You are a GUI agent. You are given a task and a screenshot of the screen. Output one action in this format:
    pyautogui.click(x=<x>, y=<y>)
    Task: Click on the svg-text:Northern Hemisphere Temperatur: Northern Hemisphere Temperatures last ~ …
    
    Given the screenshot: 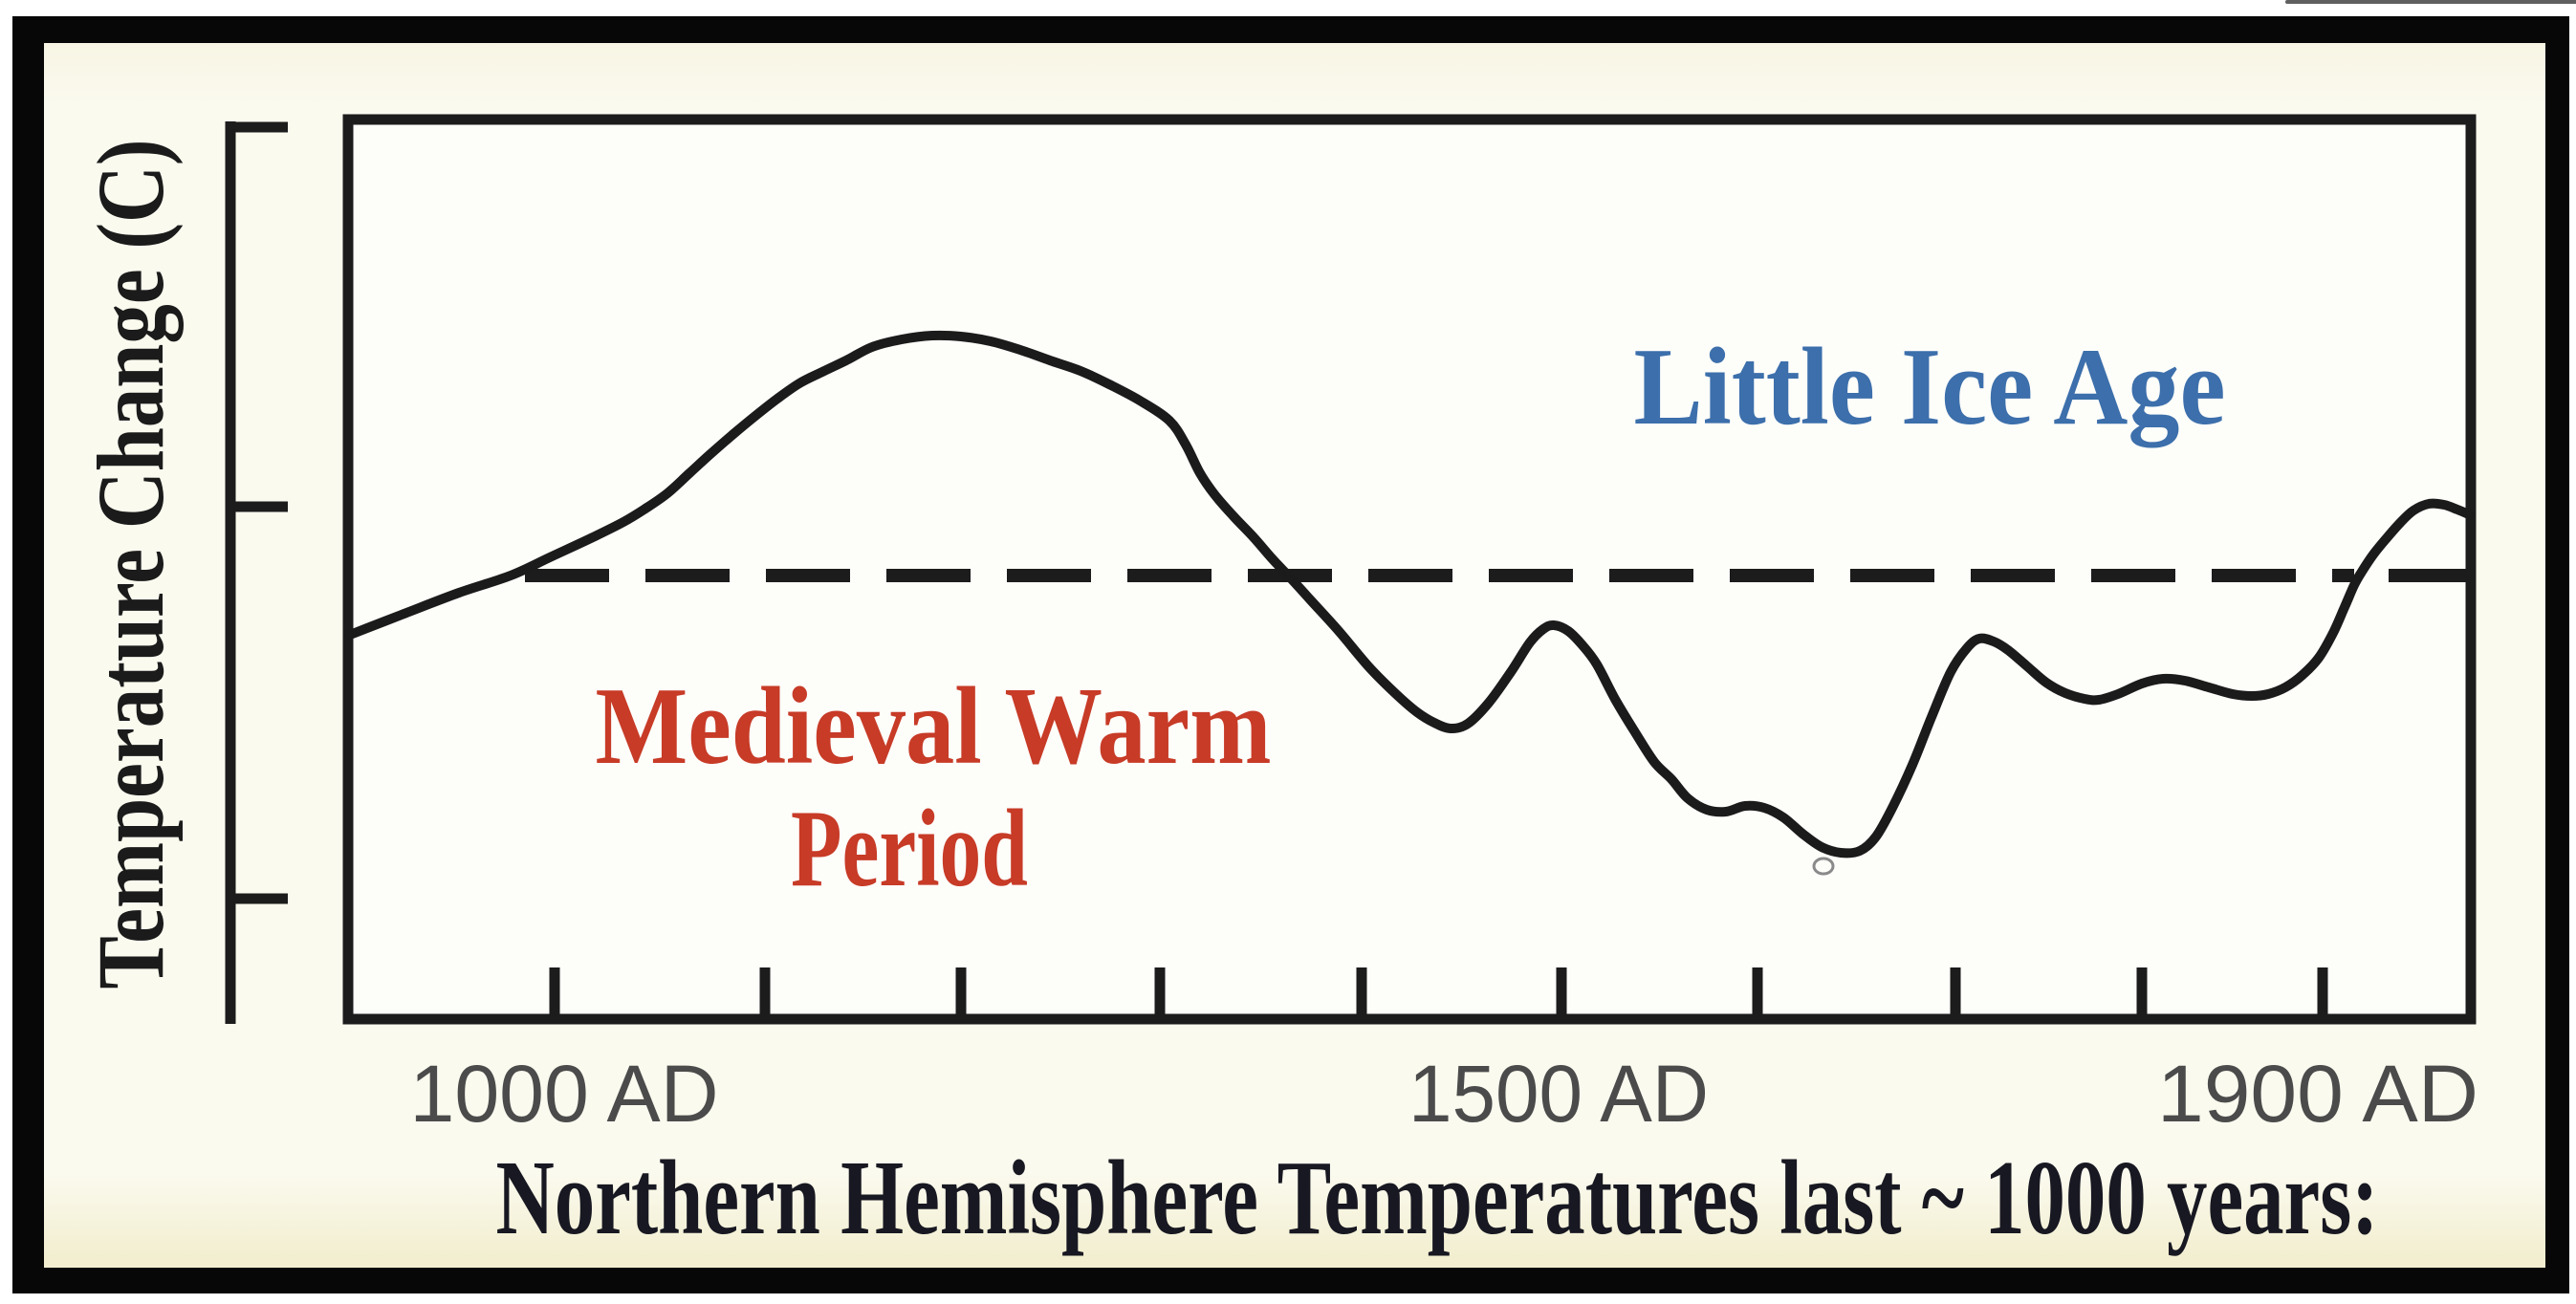 What is the action you would take?
    pyautogui.click(x=1437, y=1198)
    